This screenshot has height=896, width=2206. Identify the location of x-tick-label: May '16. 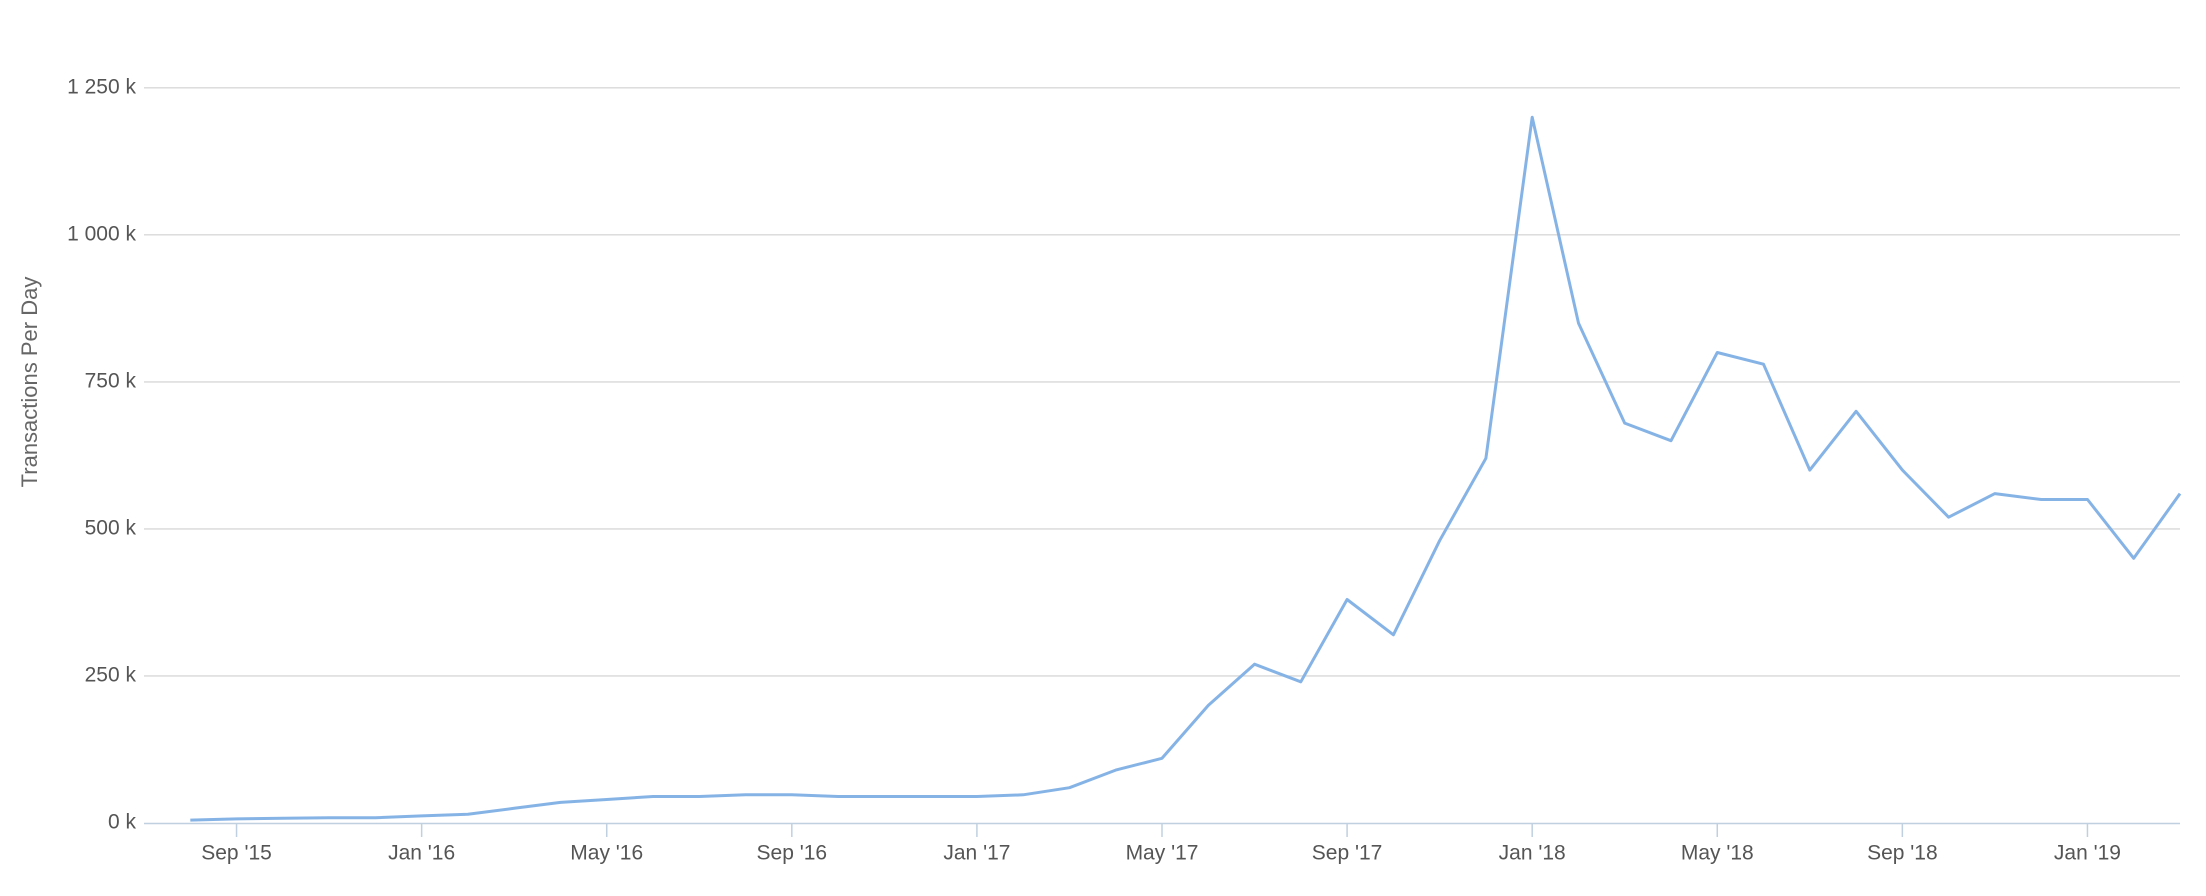
(606, 853).